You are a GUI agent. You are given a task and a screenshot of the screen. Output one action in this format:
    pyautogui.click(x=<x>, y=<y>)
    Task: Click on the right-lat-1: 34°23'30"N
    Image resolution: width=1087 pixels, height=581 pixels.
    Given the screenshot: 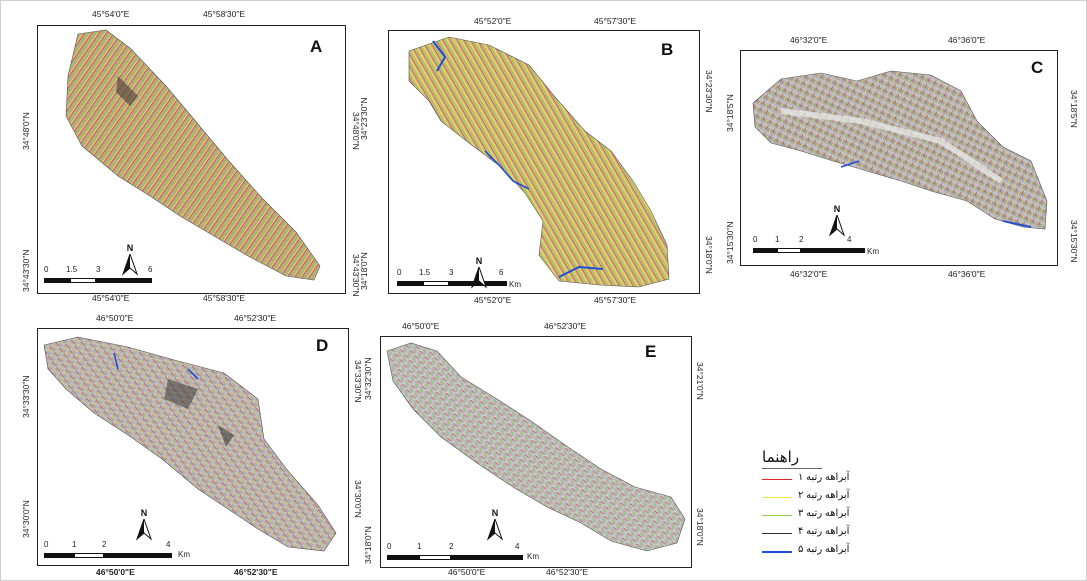 What is the action you would take?
    pyautogui.click(x=709, y=91)
    